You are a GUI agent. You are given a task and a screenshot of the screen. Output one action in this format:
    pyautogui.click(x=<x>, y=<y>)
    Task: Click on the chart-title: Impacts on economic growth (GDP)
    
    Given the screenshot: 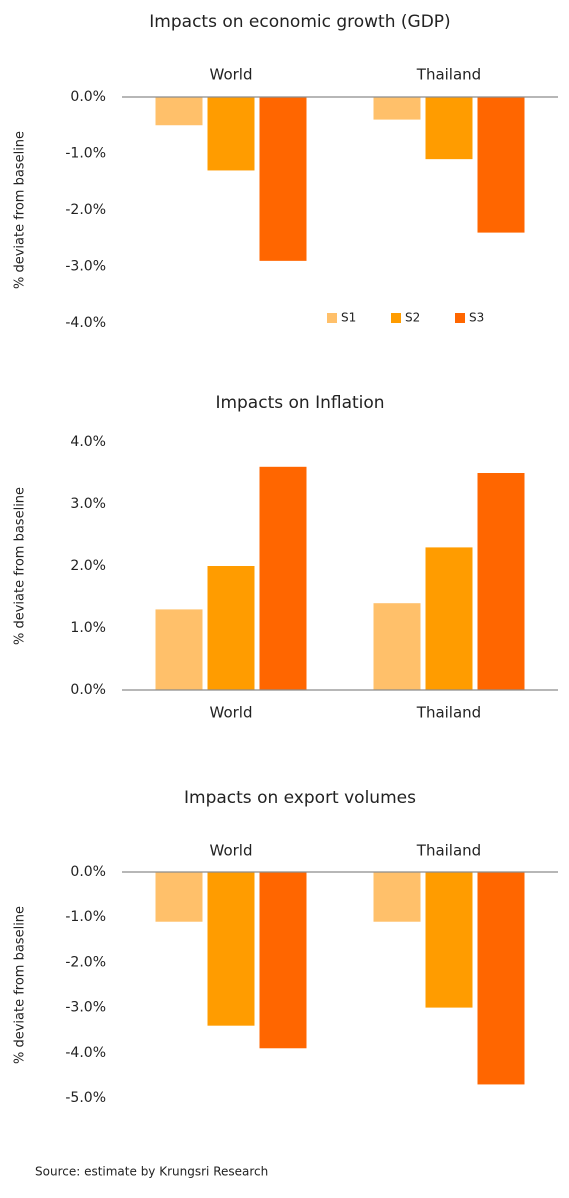 What is the action you would take?
    pyautogui.click(x=299, y=22)
    